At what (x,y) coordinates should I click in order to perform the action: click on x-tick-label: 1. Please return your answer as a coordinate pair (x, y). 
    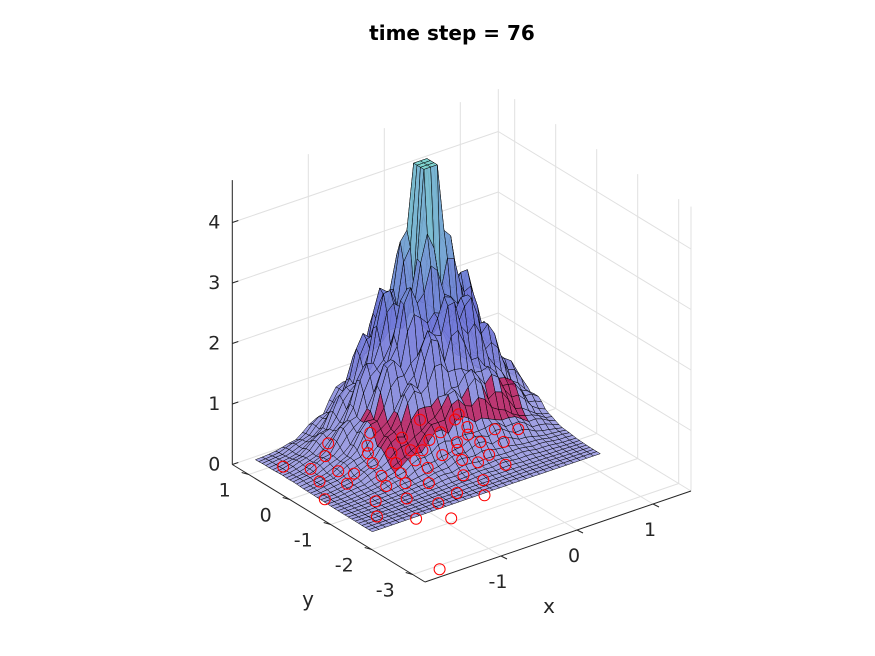
    Looking at the image, I should click on (650, 530).